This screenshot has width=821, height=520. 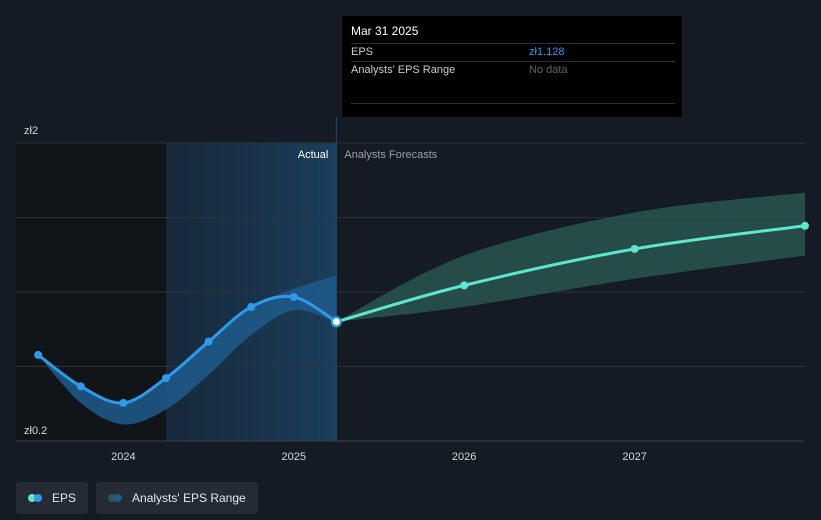 What do you see at coordinates (189, 498) in the screenshot?
I see `legend-range-label: Analysts' EPS Range` at bounding box center [189, 498].